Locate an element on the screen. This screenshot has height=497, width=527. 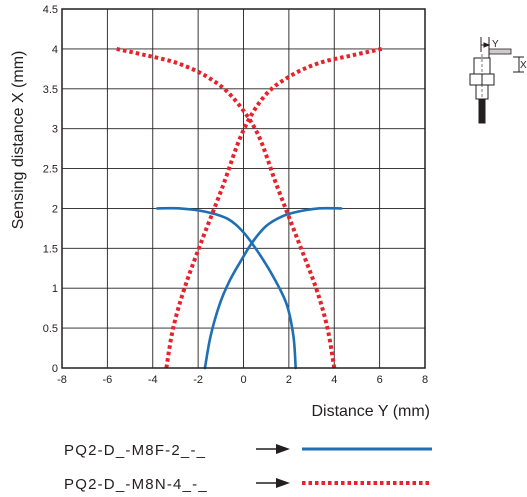
y-tick-label-8: 4 is located at coordinates (55, 50).